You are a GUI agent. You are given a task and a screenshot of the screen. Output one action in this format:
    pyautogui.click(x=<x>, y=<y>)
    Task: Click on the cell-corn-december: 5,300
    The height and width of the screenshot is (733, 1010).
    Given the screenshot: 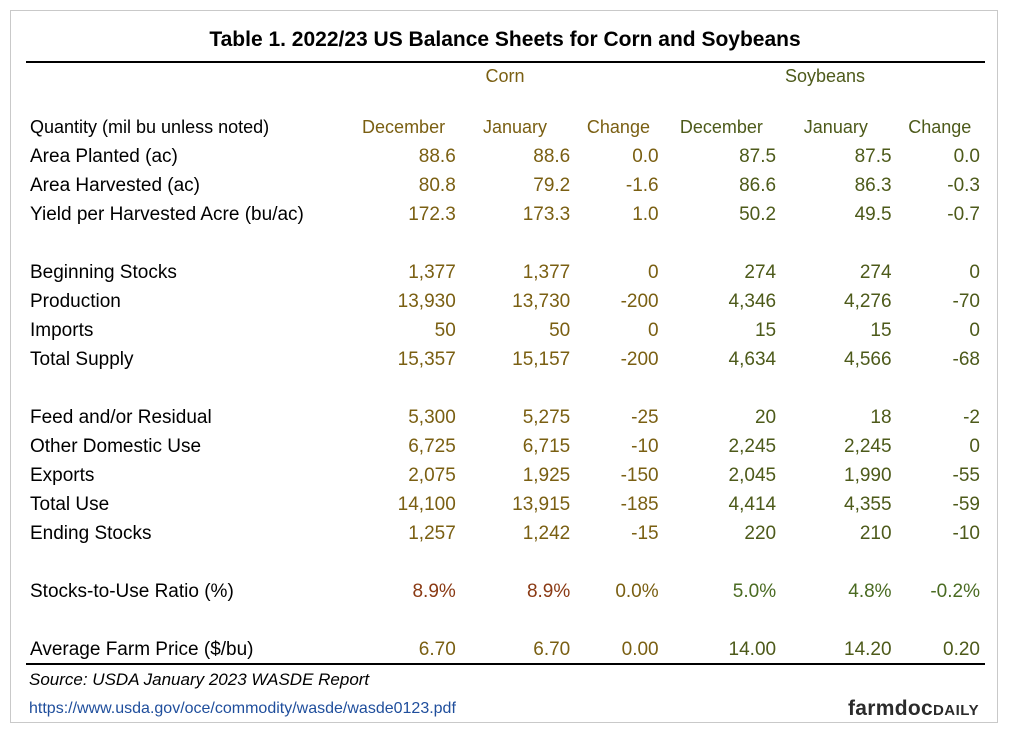 What is the action you would take?
    pyautogui.click(x=432, y=417)
    